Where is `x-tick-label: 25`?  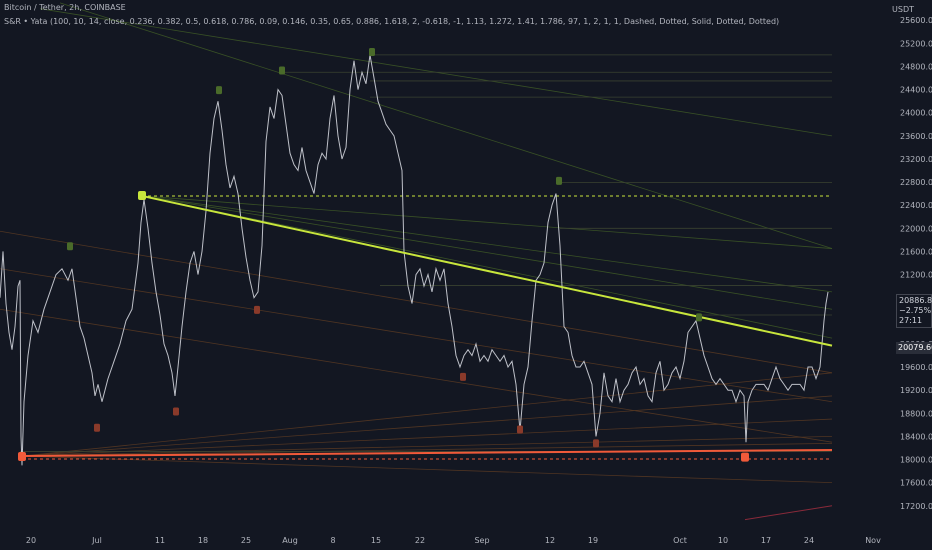 x-tick-label: 25 is located at coordinates (246, 540).